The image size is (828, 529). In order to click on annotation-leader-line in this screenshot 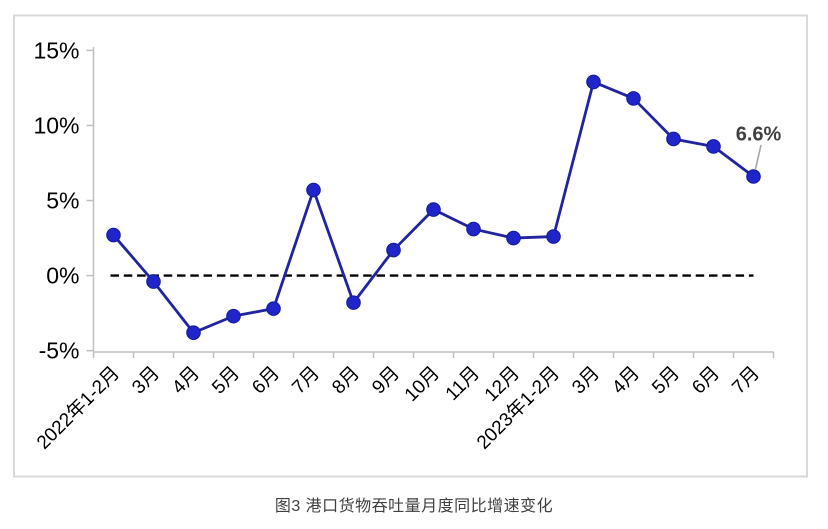, I will do `click(758, 157)`.